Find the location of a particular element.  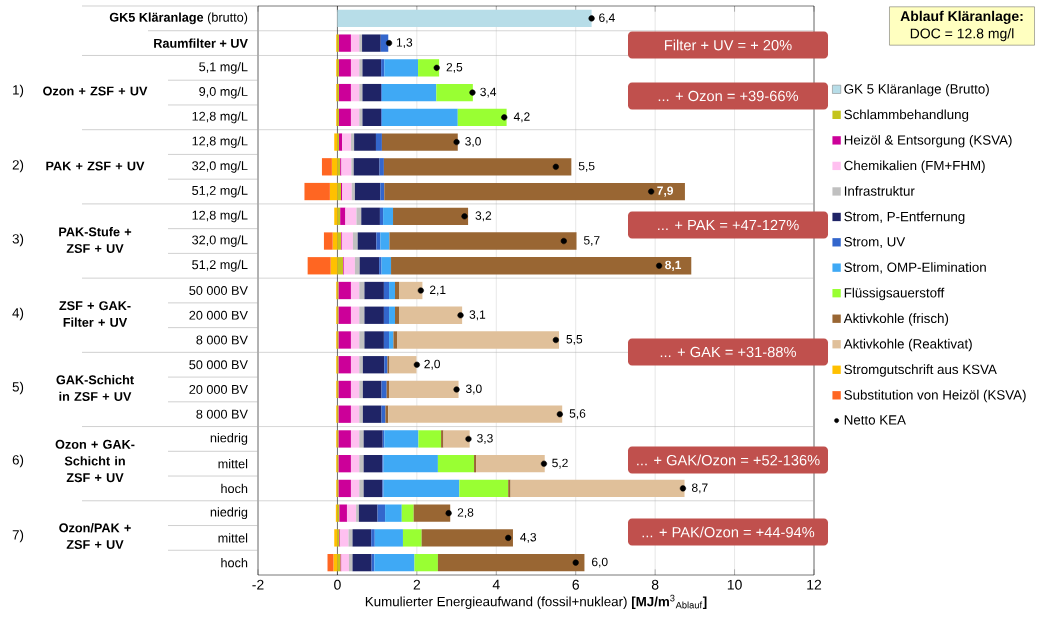

annotation: ... + GAK/Ozon = +52-136% is located at coordinates (728, 460).